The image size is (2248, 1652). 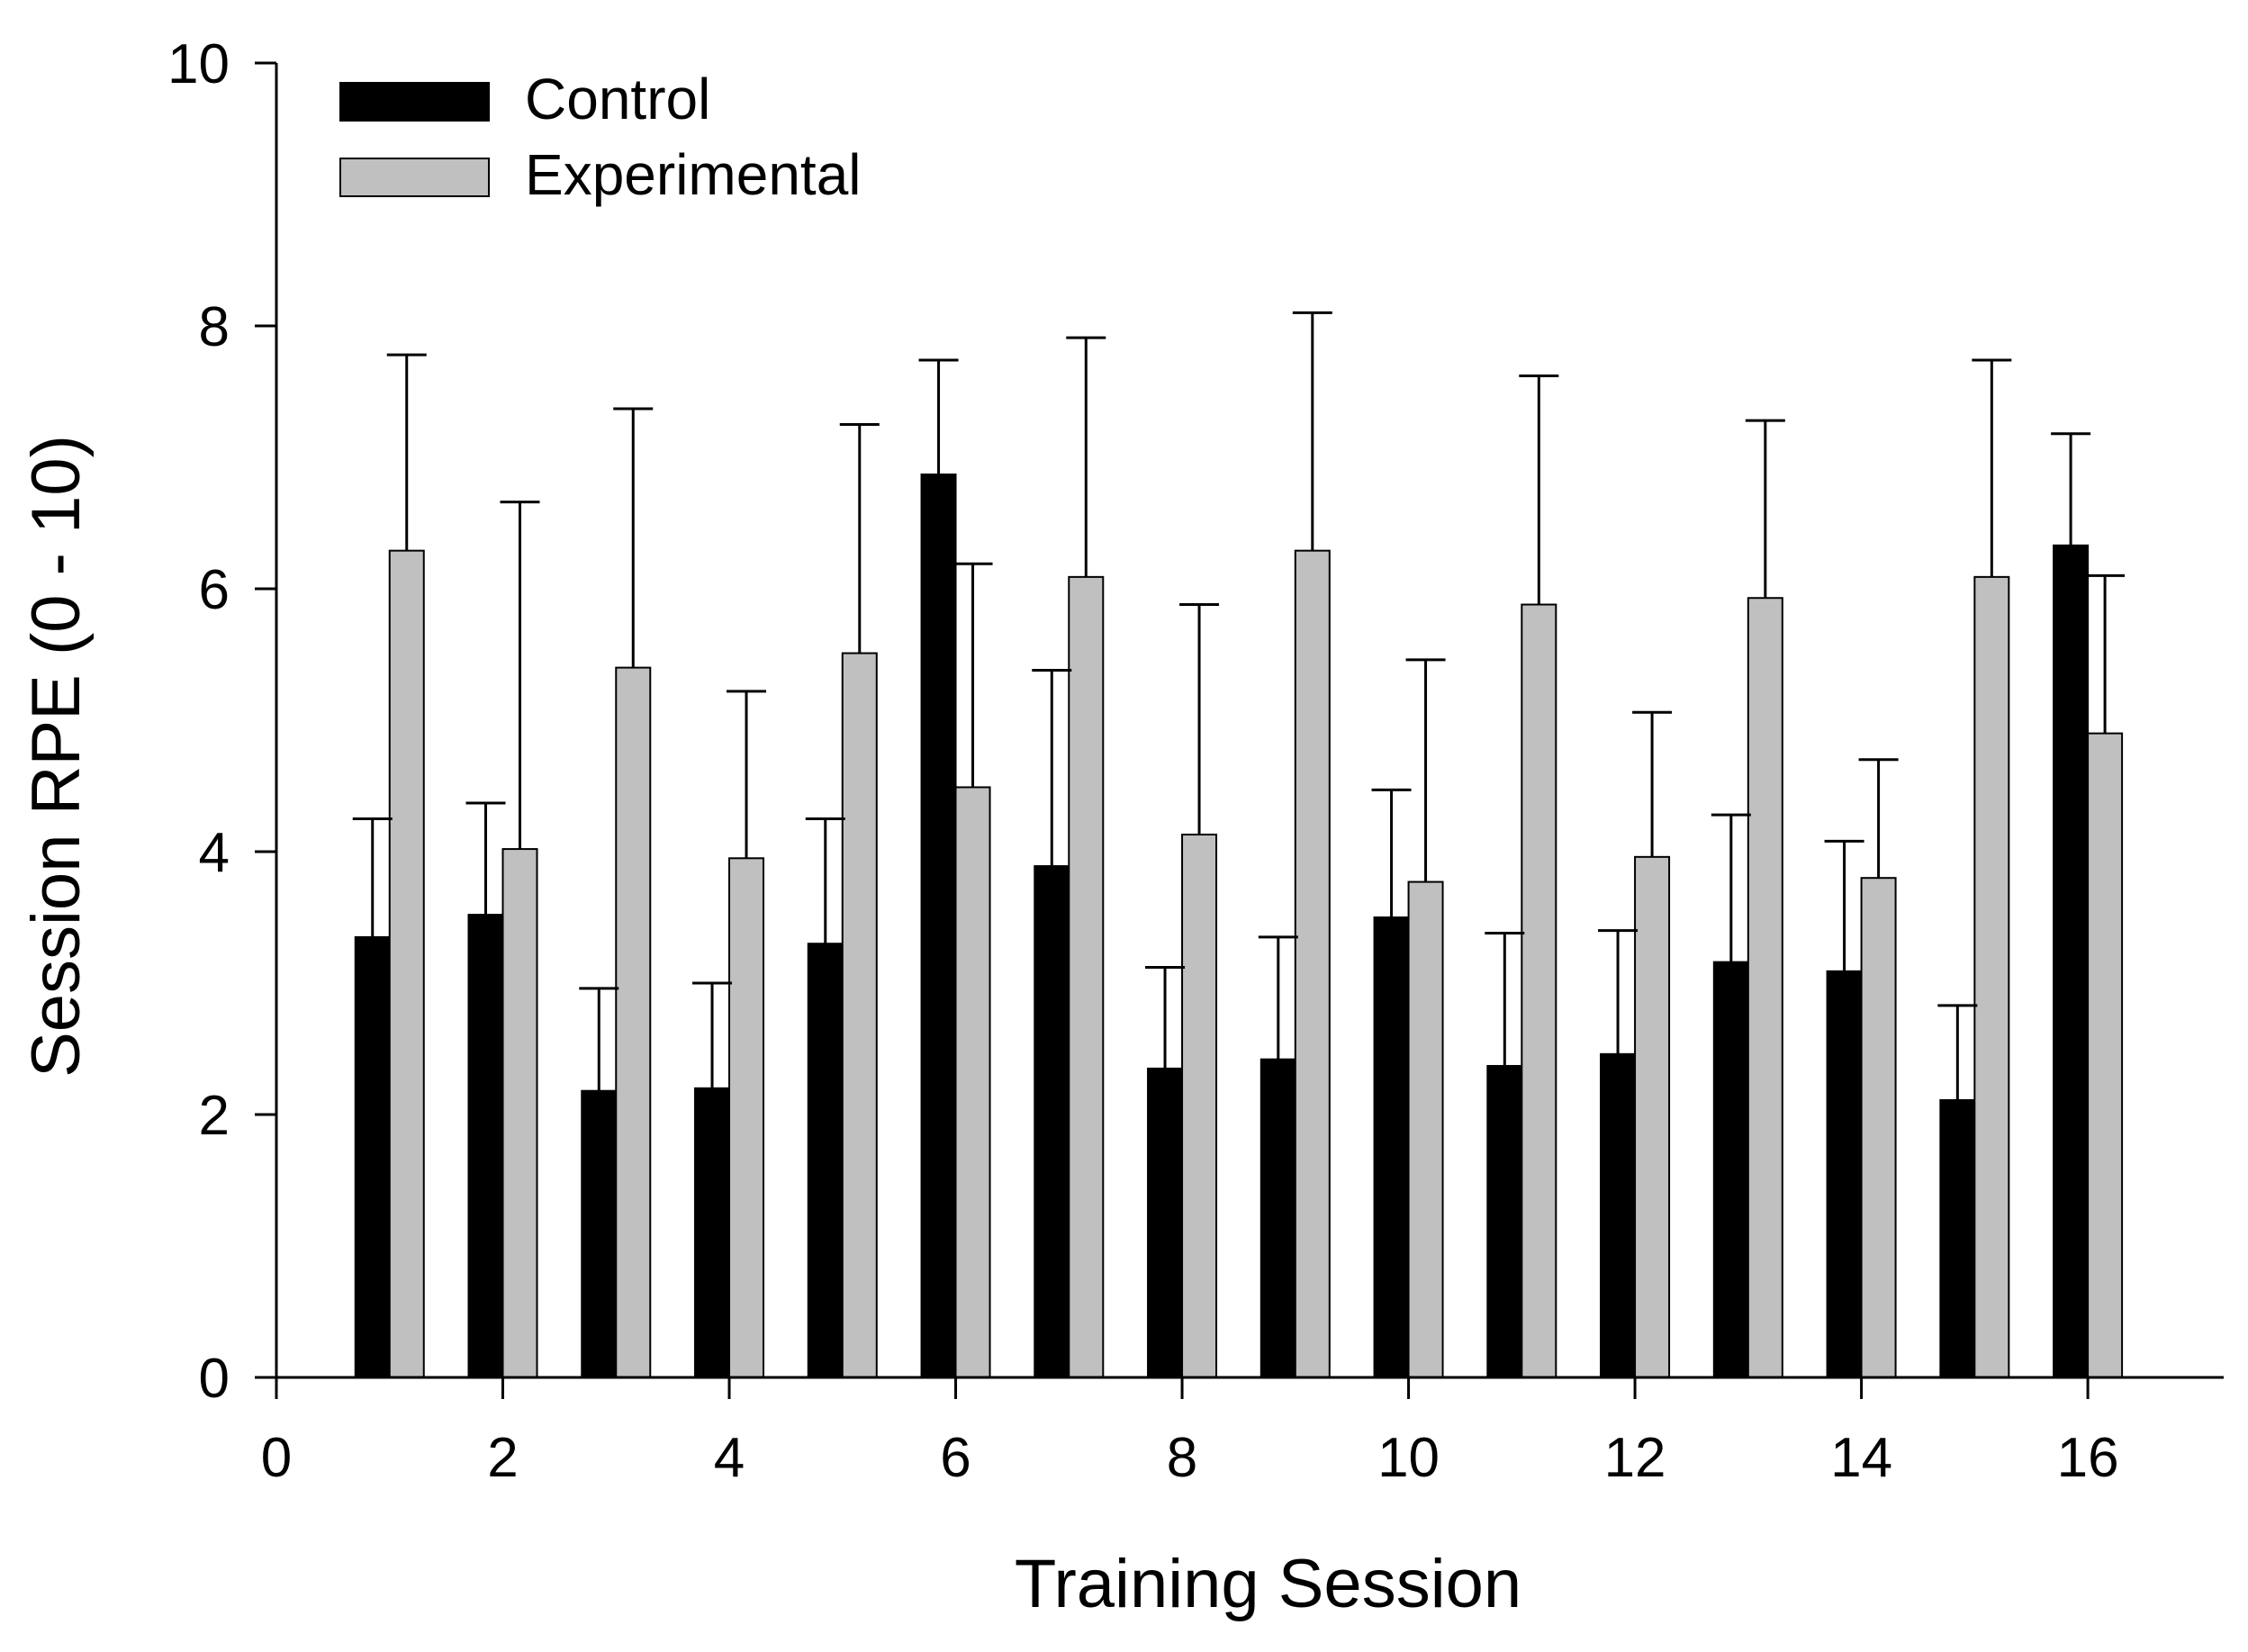 I want to click on y-tick-label-10: 10, so click(x=199, y=64).